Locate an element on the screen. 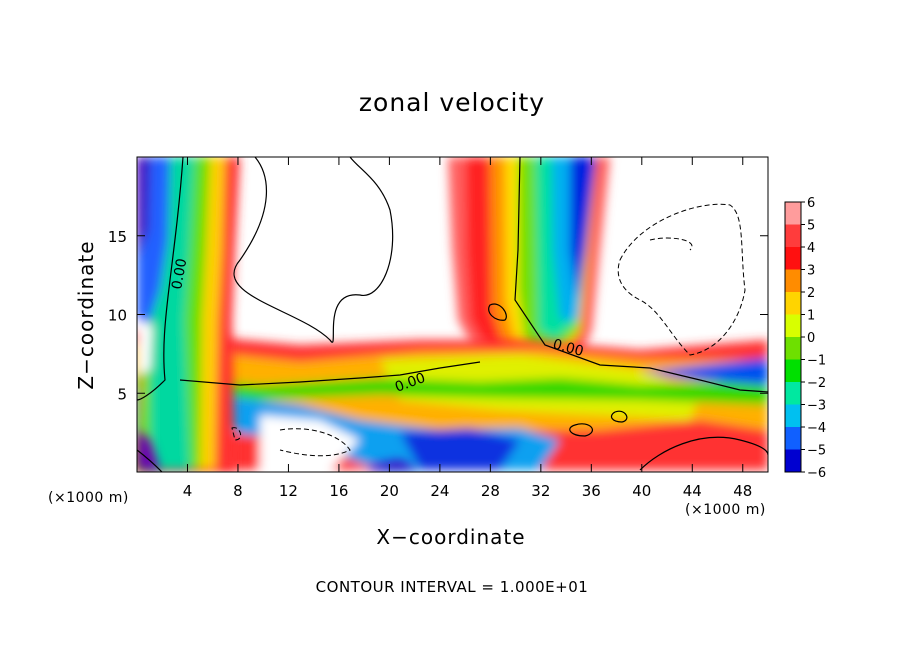 The height and width of the screenshot is (654, 904). x-tick-label: 32 is located at coordinates (540, 491).